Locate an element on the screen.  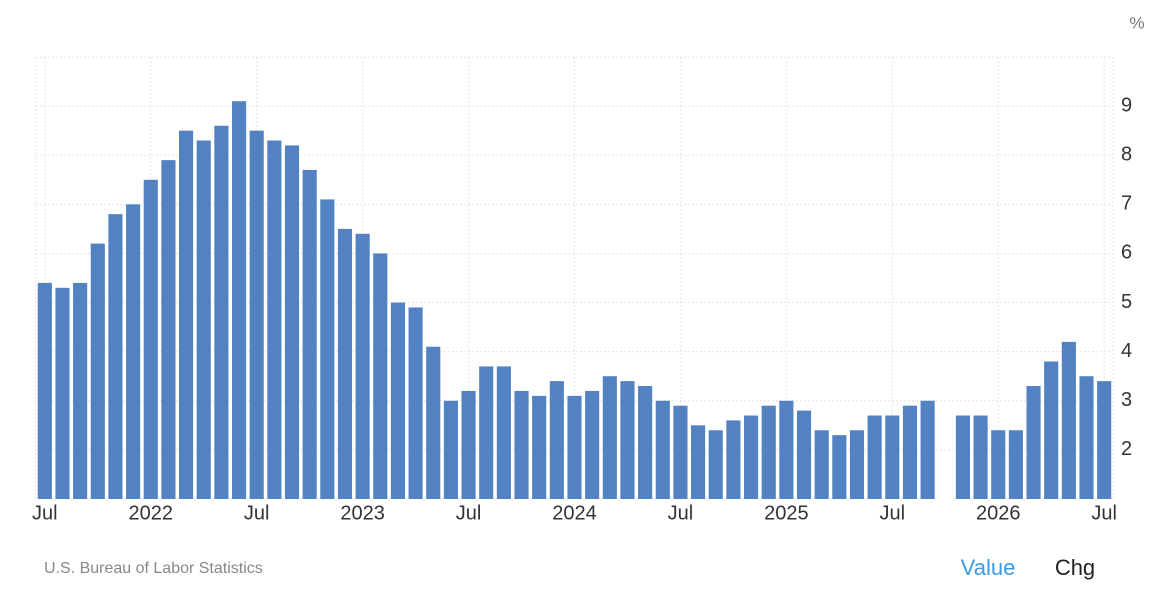
y-tick-label: 4 is located at coordinates (1126, 351).